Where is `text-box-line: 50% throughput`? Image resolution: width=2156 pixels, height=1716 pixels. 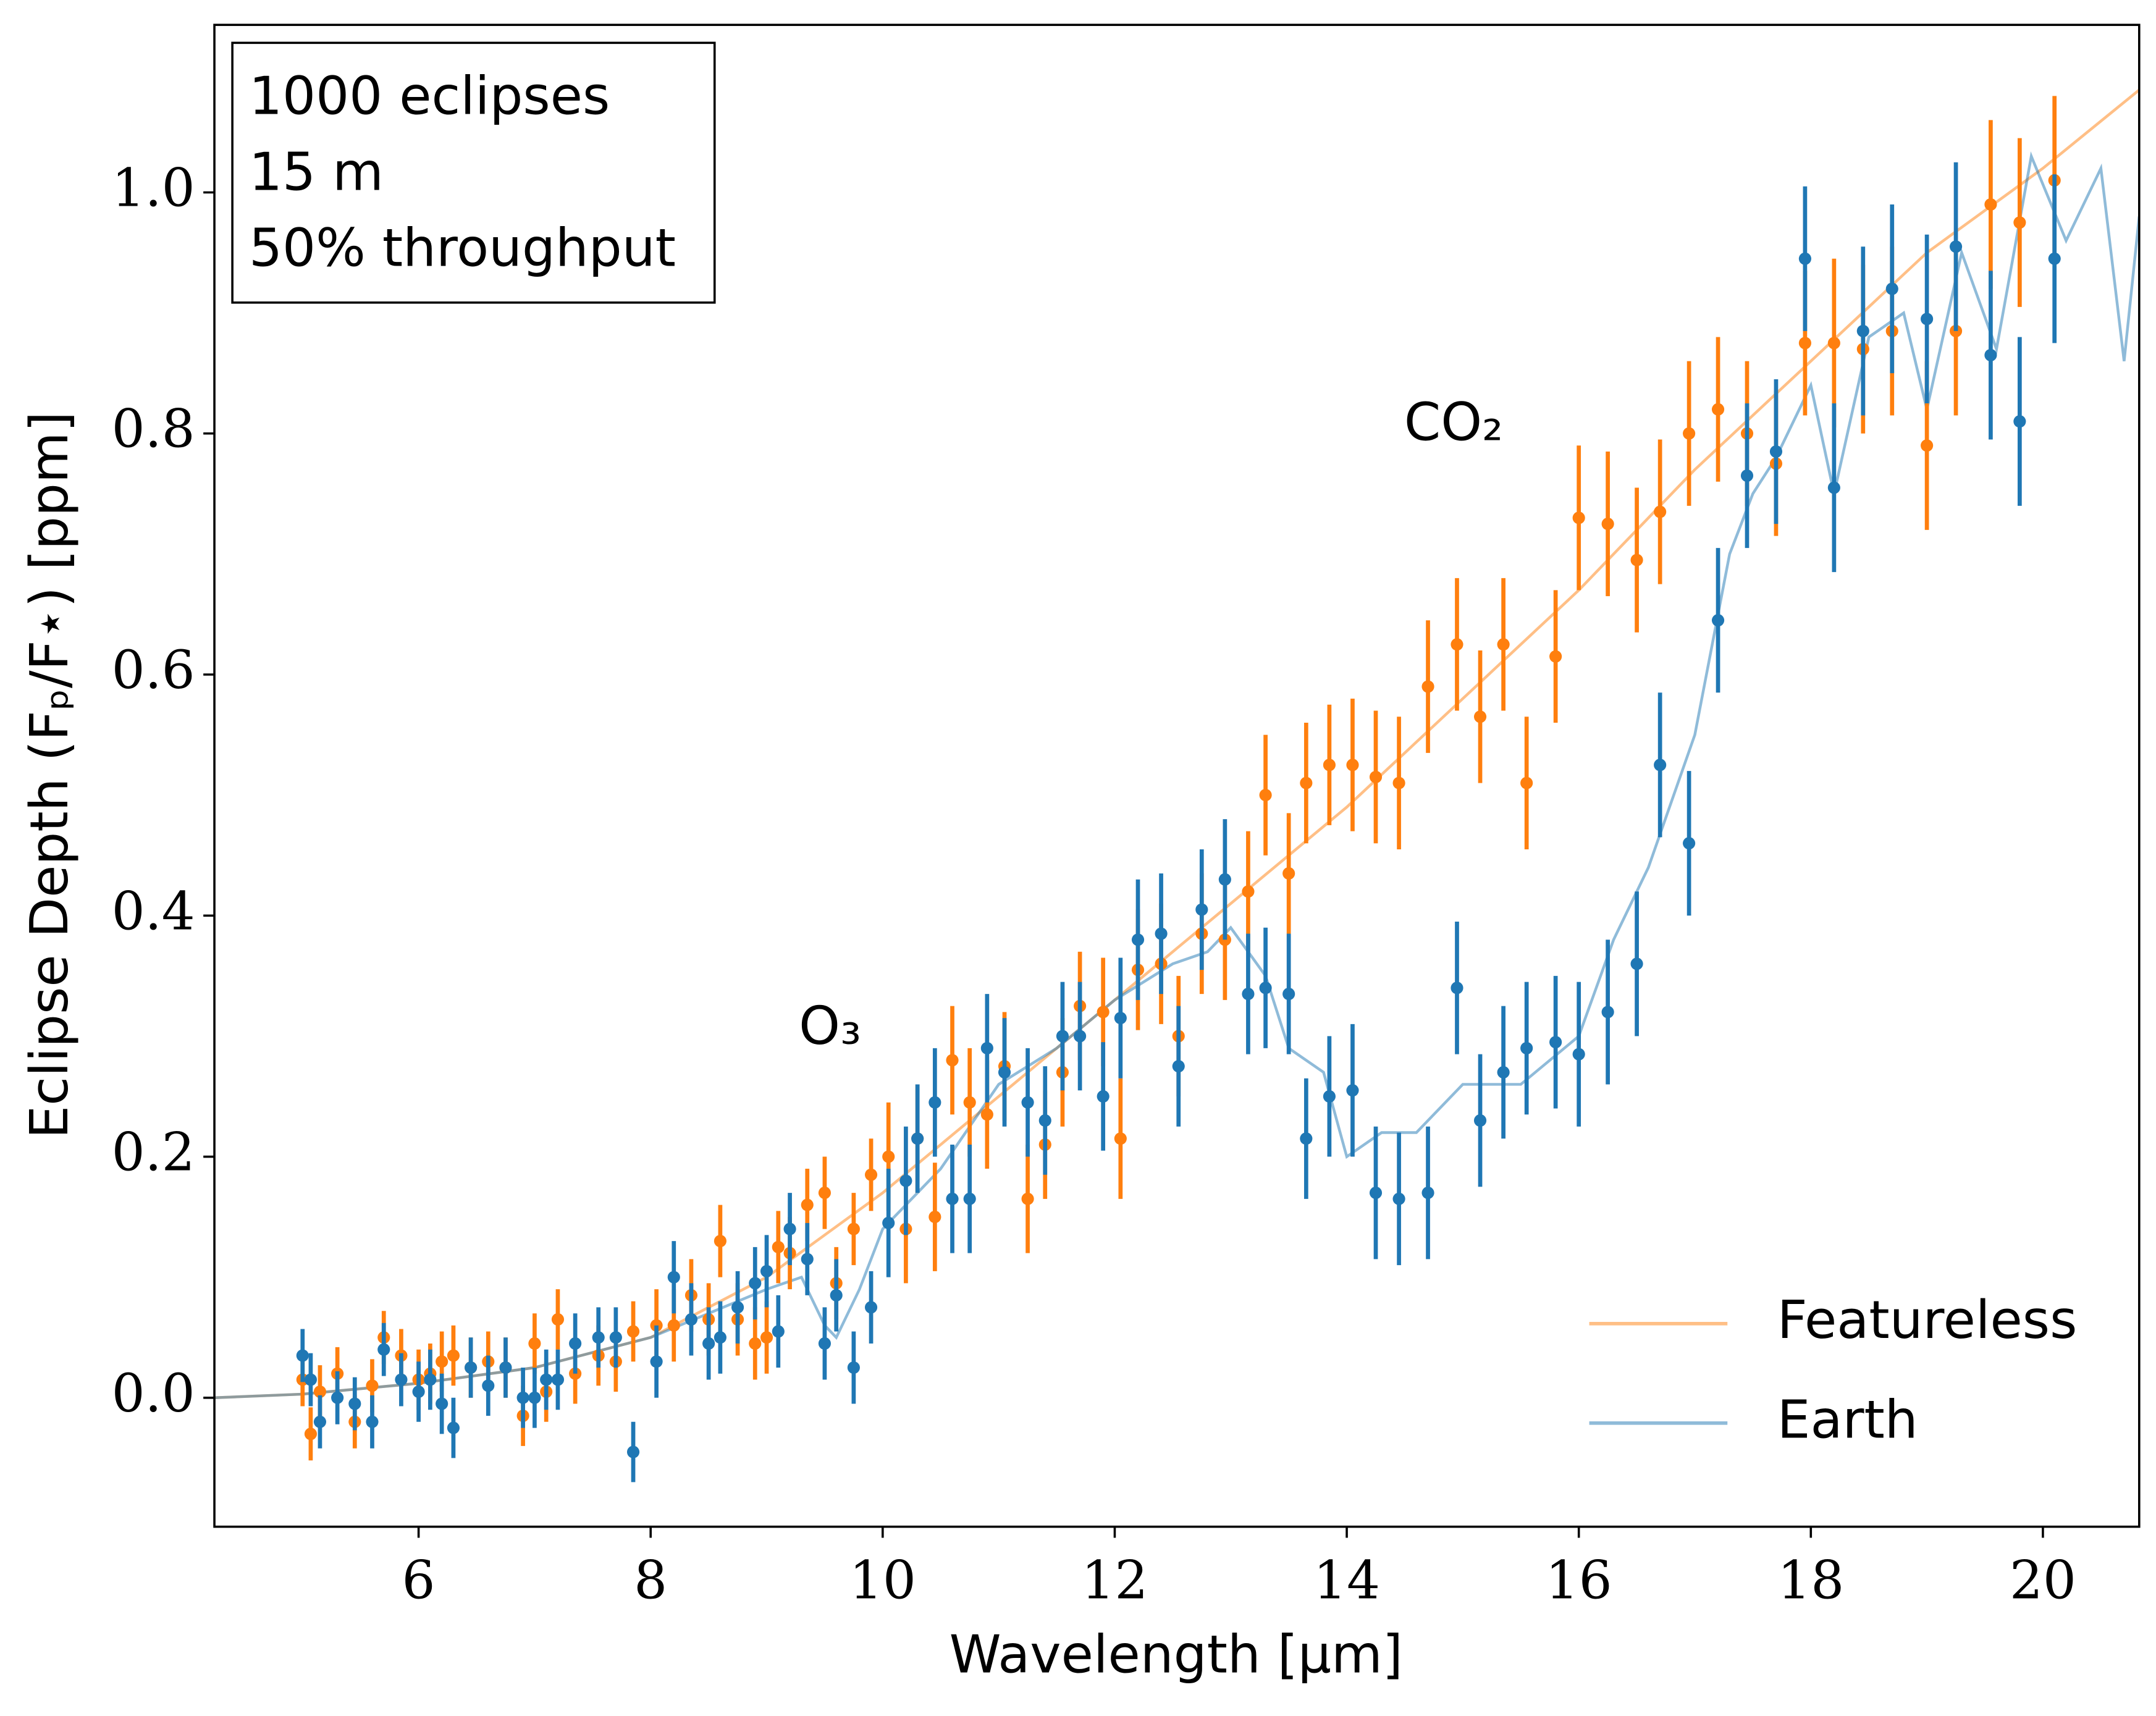 text-box-line: 50% throughput is located at coordinates (463, 248).